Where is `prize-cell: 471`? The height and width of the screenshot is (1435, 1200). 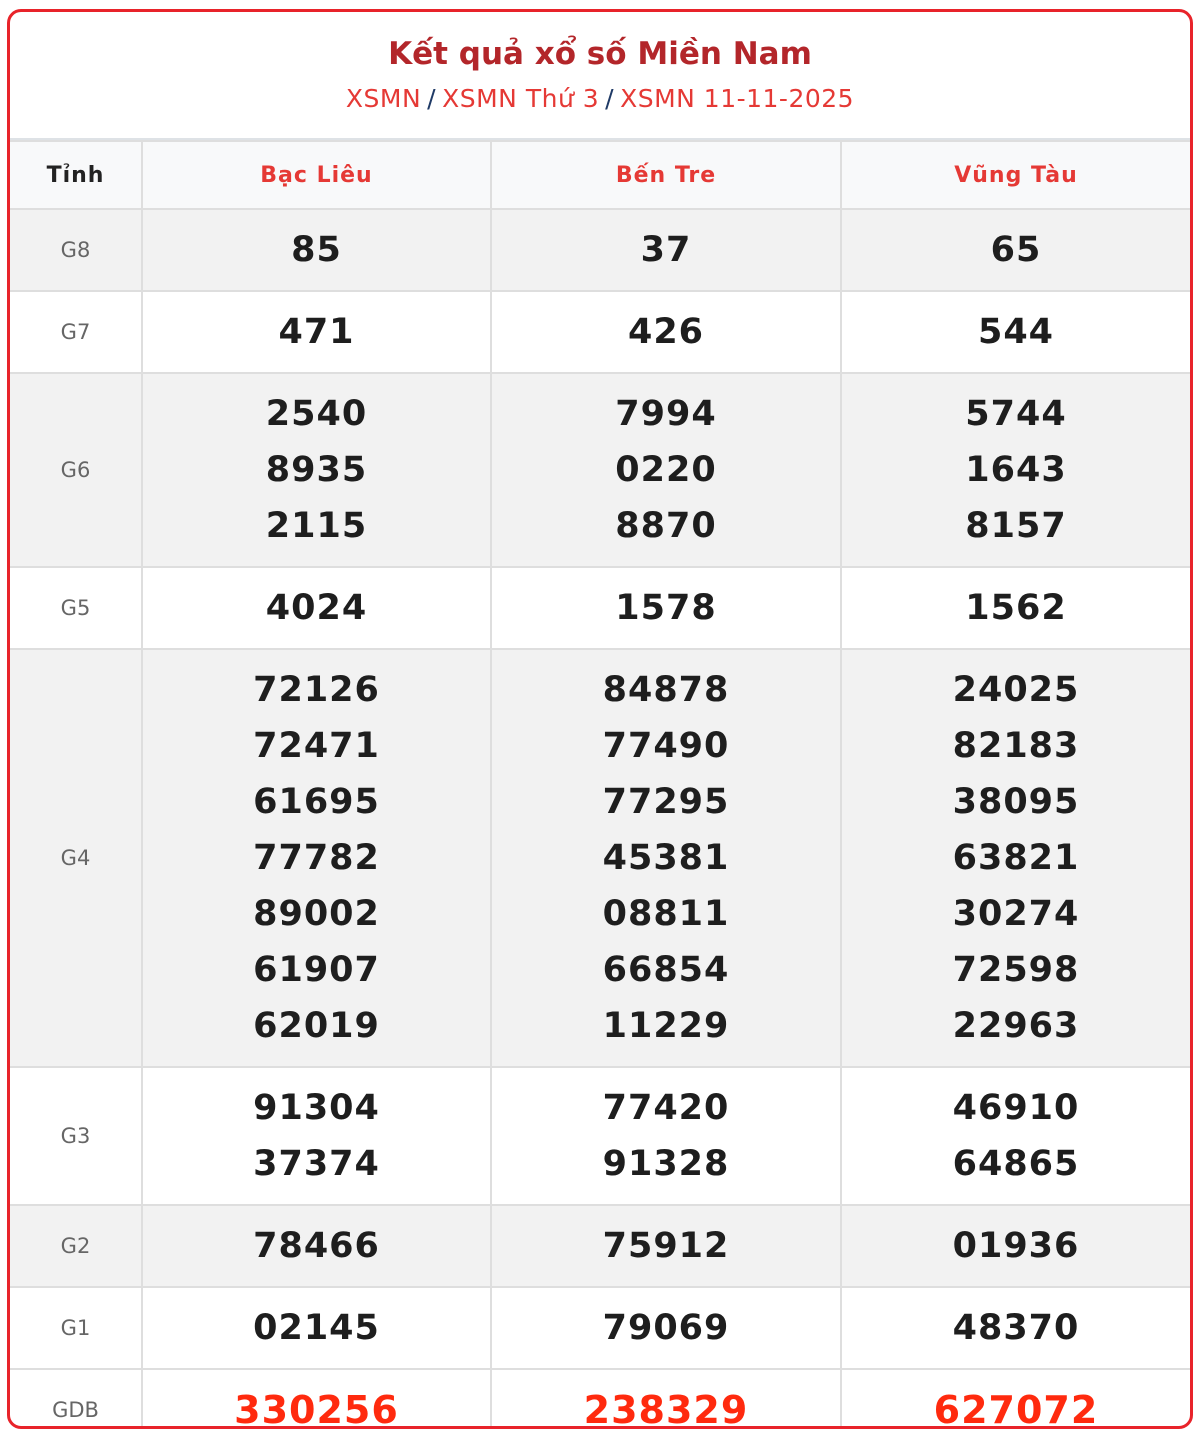
prize-cell: 471 is located at coordinates (316, 332).